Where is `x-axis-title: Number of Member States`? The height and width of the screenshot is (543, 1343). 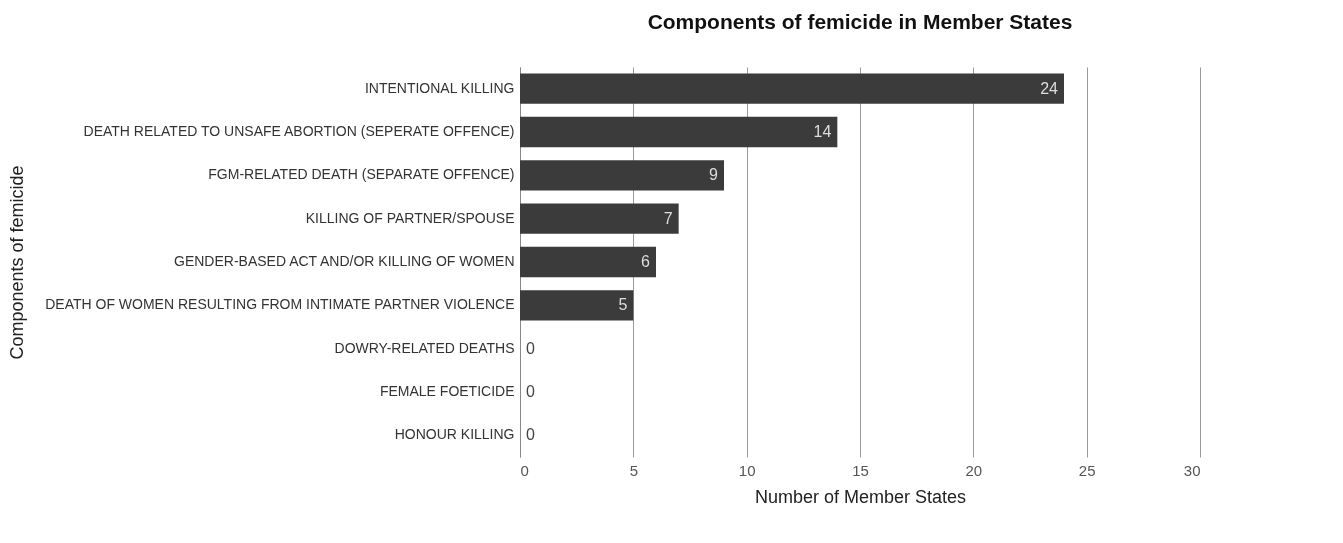
x-axis-title: Number of Member States is located at coordinates (860, 496).